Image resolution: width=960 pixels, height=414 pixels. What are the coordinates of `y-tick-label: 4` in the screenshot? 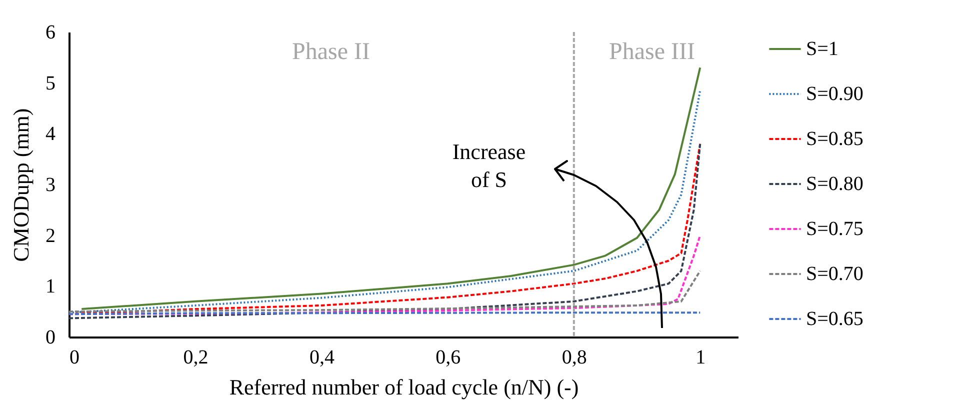 It's located at (51, 134).